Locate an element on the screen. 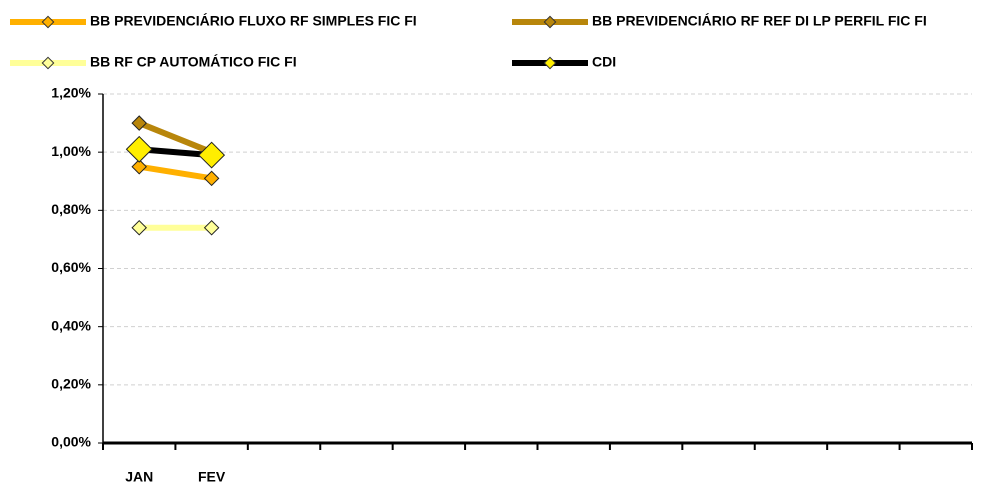  legend-label: CDI is located at coordinates (604, 62).